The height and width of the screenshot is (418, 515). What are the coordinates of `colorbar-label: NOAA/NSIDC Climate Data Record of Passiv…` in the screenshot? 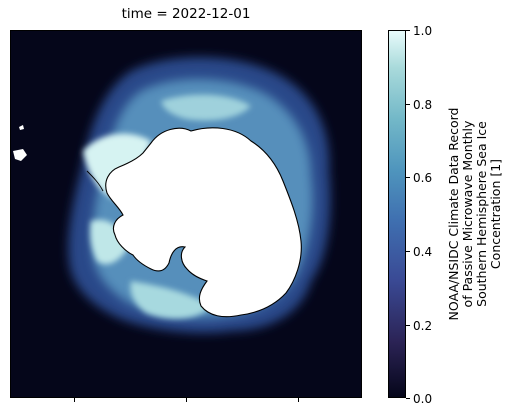 It's located at (475, 214).